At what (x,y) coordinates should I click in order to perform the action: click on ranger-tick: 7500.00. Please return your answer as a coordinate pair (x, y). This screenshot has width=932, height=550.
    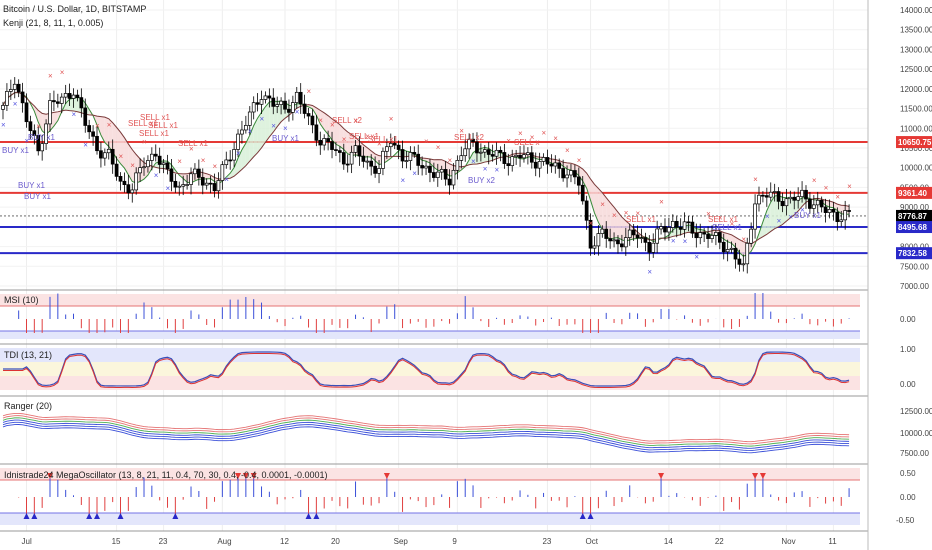
    Looking at the image, I should click on (914, 453).